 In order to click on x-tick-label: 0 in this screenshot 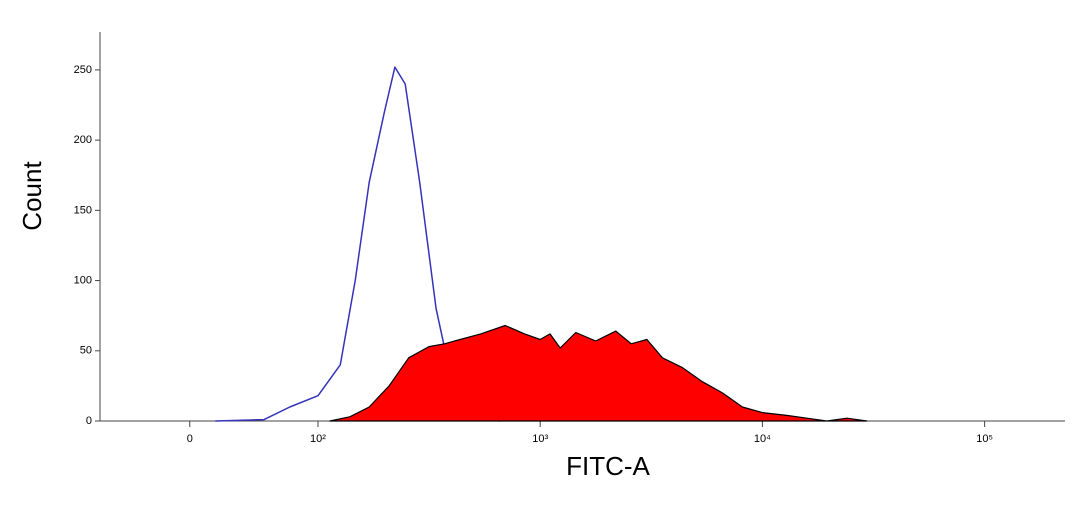, I will do `click(190, 439)`.